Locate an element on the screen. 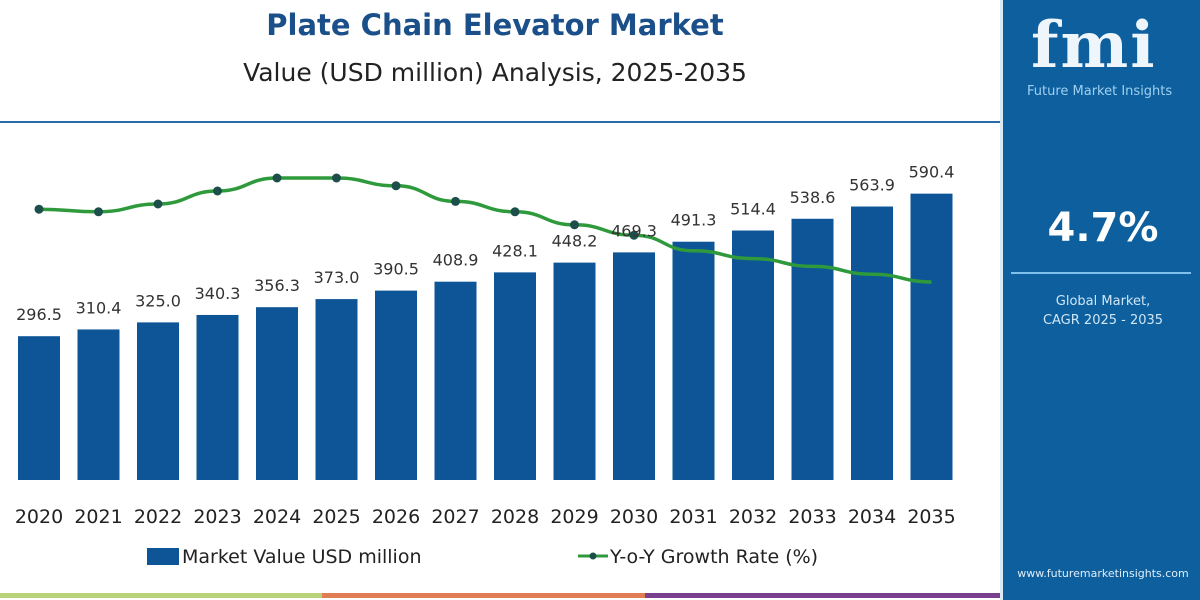 This screenshot has width=1200, height=600. data-label-2020: 296.5 is located at coordinates (39, 314).